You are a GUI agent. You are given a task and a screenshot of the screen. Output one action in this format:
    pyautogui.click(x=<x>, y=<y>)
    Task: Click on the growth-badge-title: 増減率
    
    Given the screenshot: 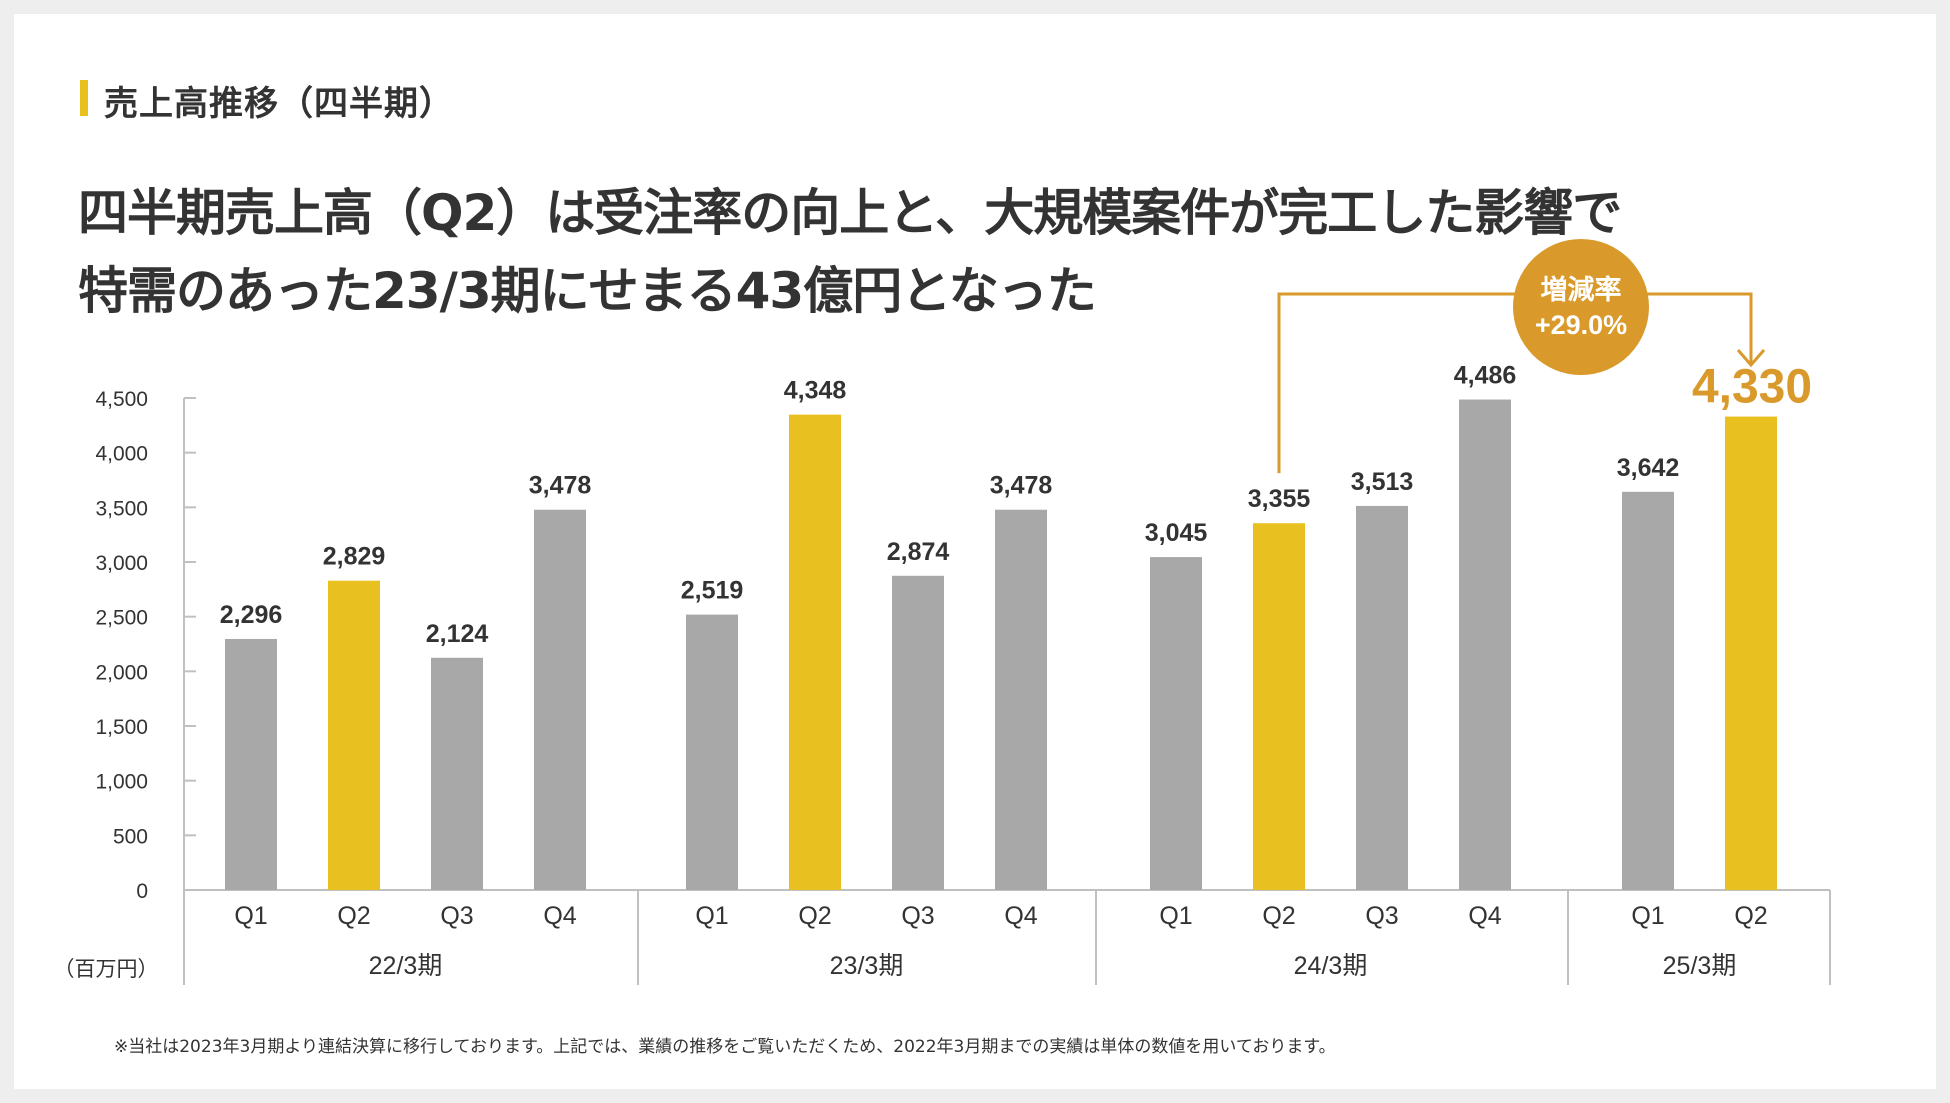 What is the action you would take?
    pyautogui.click(x=1581, y=289)
    